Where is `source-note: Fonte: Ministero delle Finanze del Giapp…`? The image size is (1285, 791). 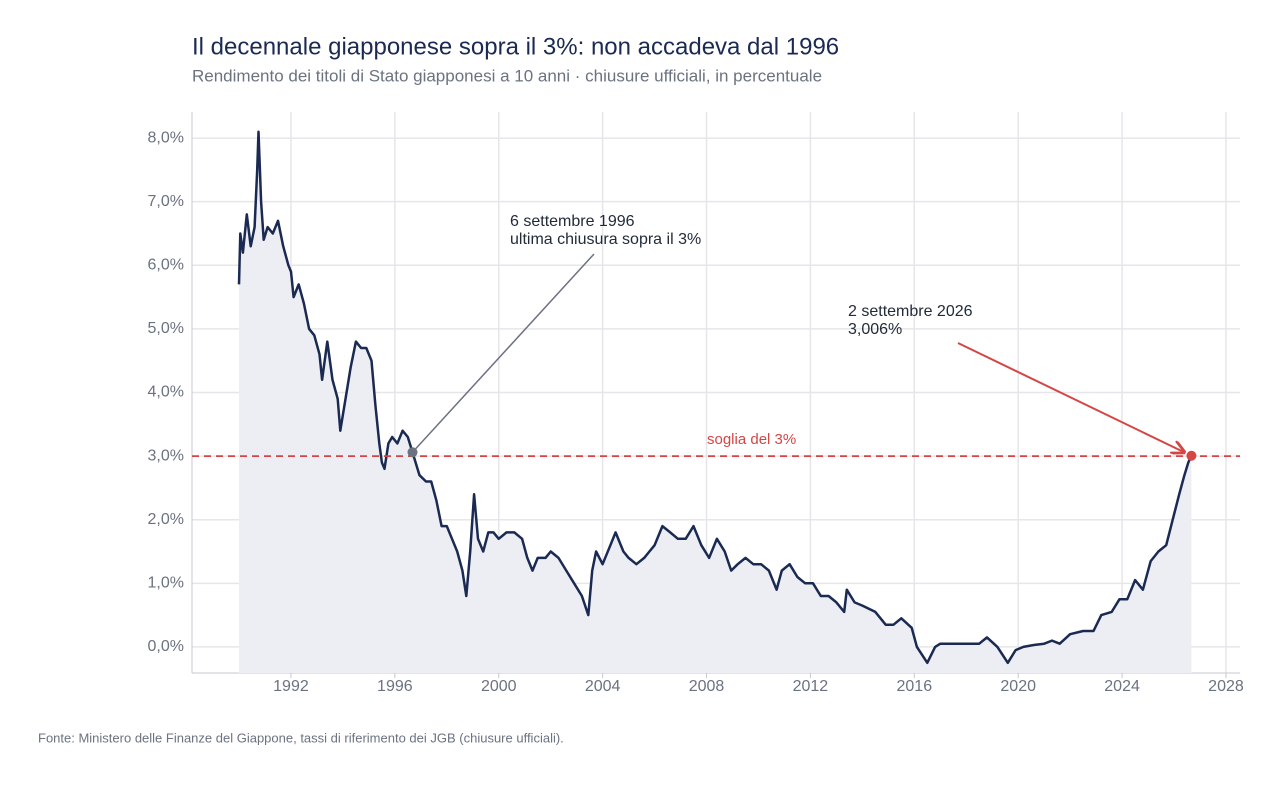 source-note: Fonte: Ministero delle Finanze del Giapp… is located at coordinates (301, 737).